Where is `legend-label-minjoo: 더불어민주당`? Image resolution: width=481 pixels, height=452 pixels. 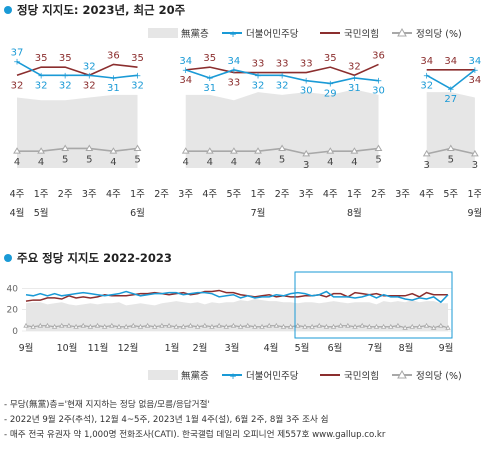 legend-label-minjoo: 더불어민주당 is located at coordinates (272, 34).